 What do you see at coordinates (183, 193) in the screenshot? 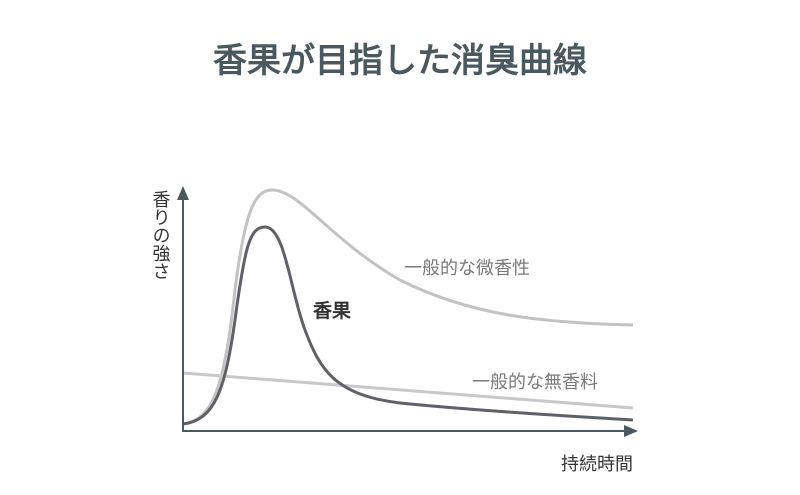
I see `y-arrow` at bounding box center [183, 193].